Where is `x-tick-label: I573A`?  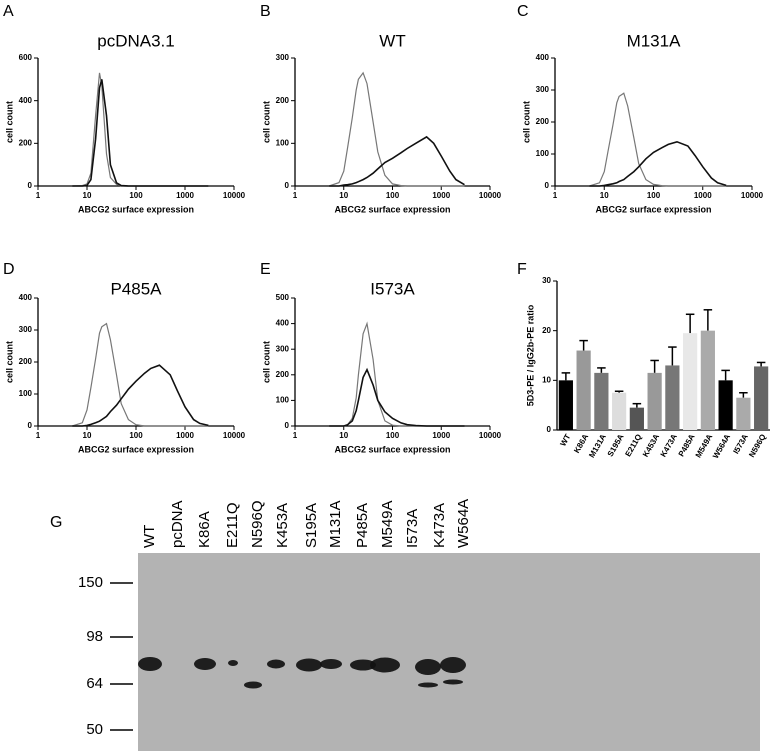
x-tick-label: I573A is located at coordinates (740, 443).